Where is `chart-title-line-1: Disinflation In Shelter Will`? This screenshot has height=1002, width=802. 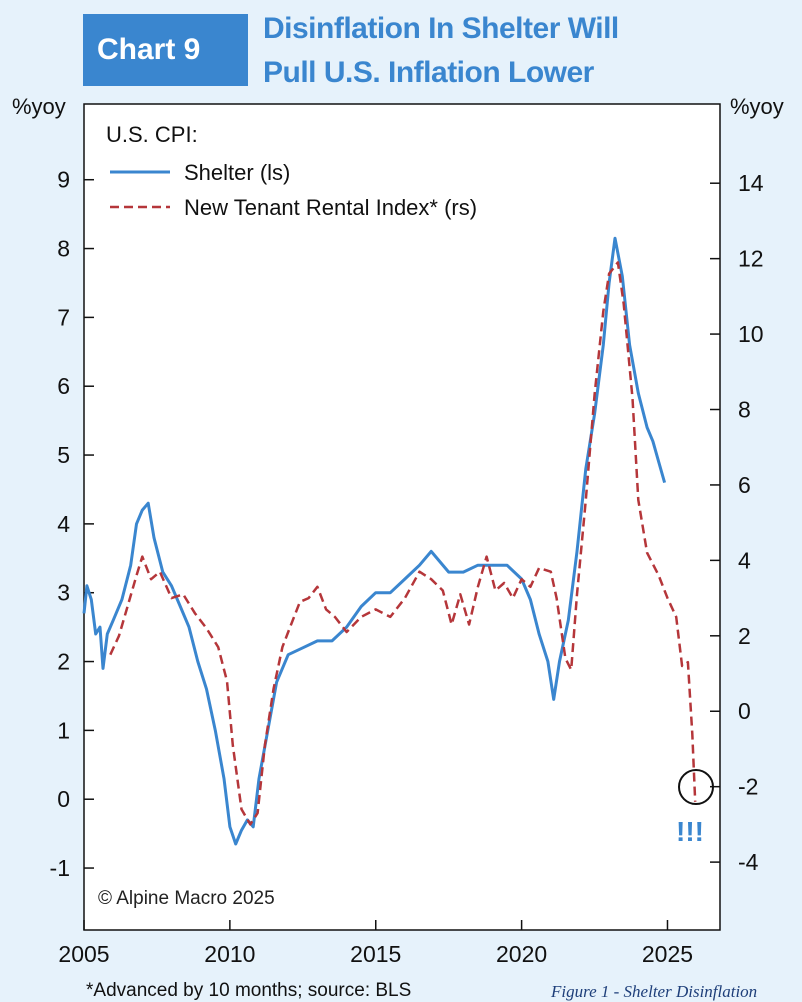
chart-title-line-1: Disinflation In Shelter Will is located at coordinates (441, 28).